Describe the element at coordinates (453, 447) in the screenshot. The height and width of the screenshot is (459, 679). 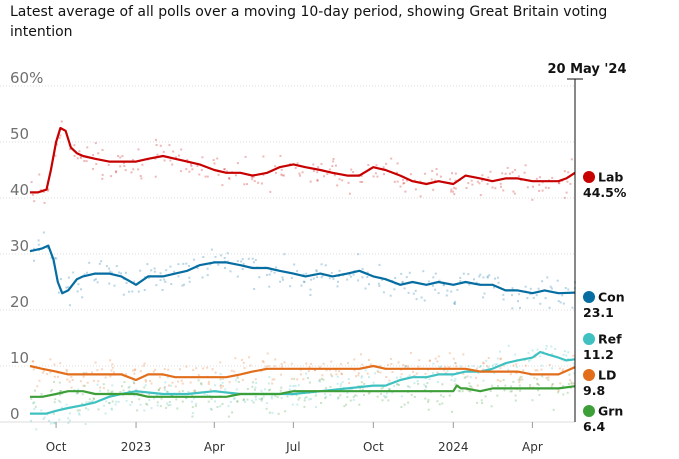
I see `x-tick-label: 2024` at that location.